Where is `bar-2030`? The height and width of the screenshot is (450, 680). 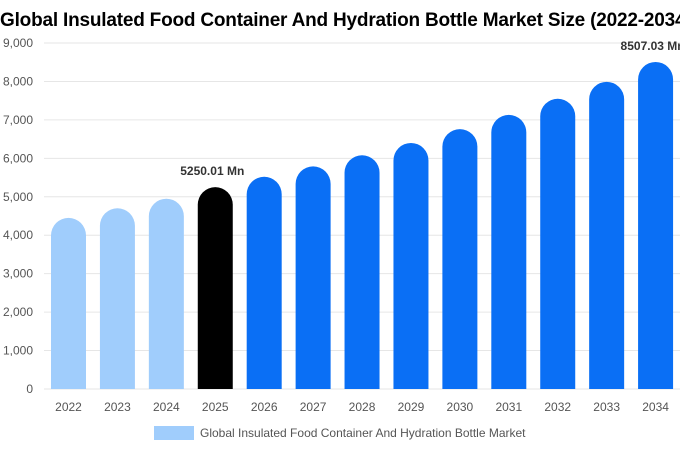
bar-2030 is located at coordinates (460, 259).